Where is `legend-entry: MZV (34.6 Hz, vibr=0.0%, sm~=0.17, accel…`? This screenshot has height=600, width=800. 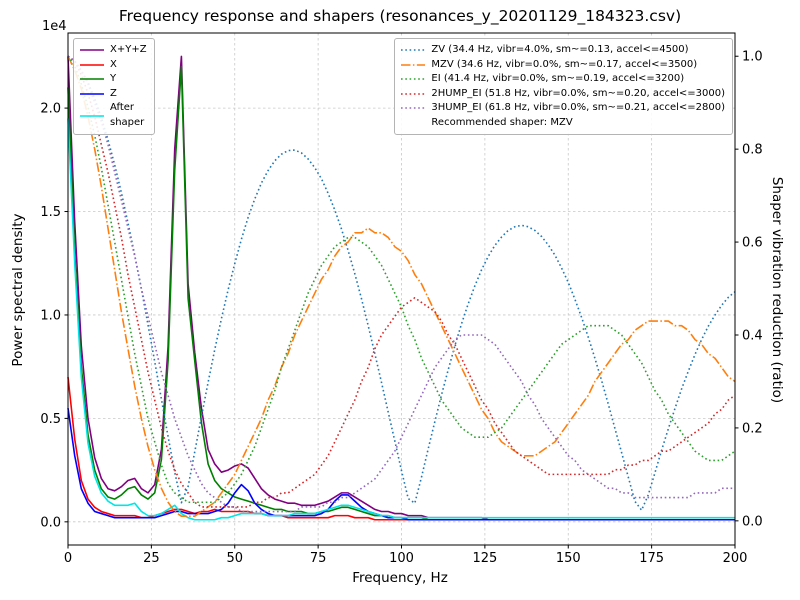 legend-entry: MZV (34.6 Hz, vibr=0.0%, sm~=0.17, accel… is located at coordinates (562, 65).